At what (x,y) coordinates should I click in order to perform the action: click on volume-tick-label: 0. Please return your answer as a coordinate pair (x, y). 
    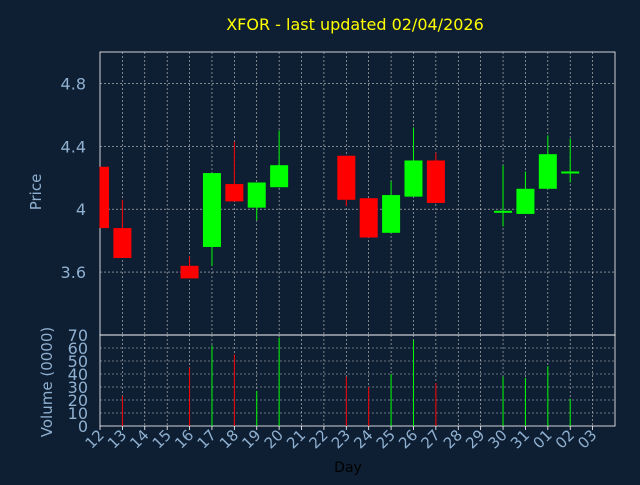
    Looking at the image, I should click on (83, 426).